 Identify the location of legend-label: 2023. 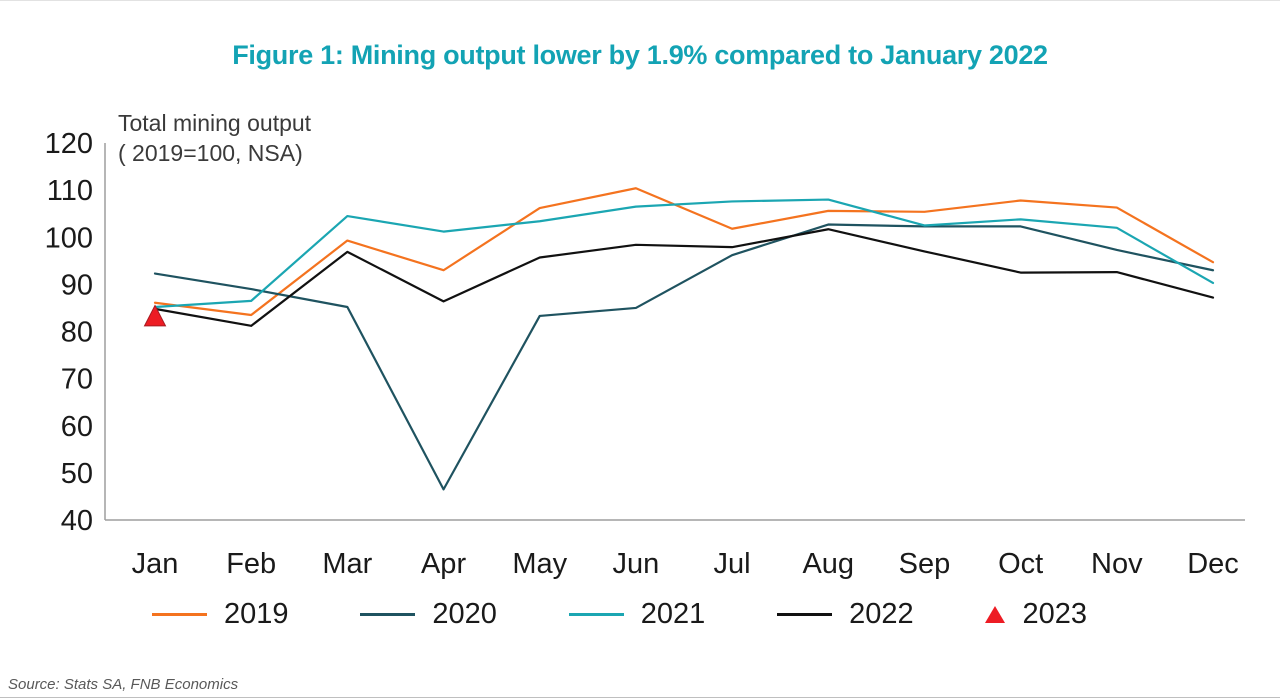
(1054, 614).